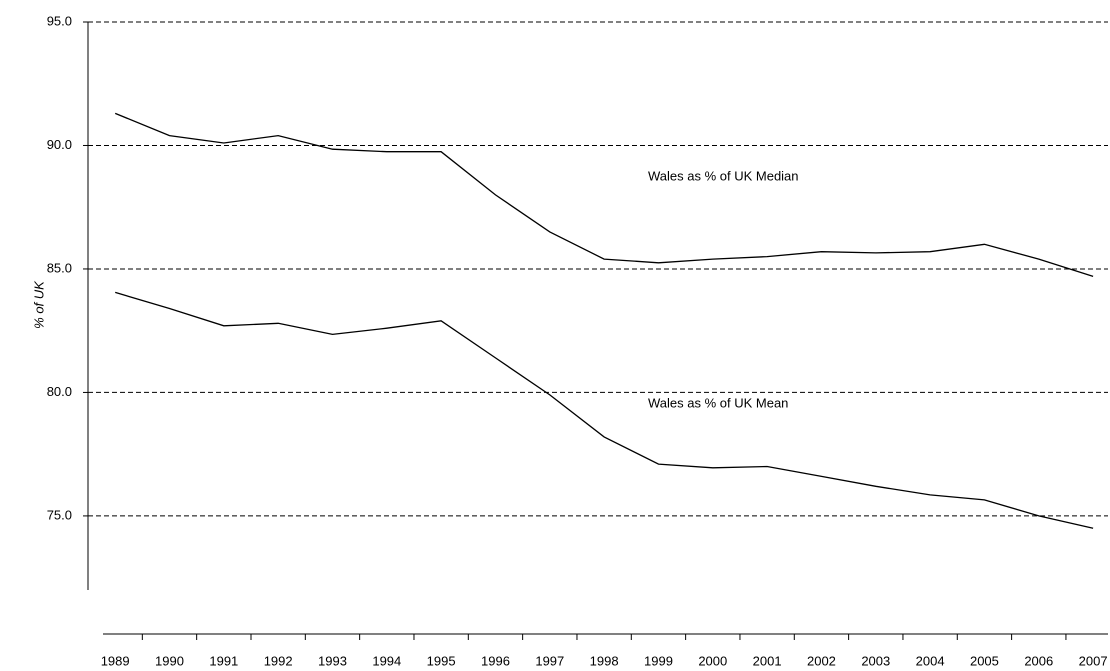  Describe the element at coordinates (723, 175) in the screenshot. I see `series-annotation: Wales as % of UK Median` at that location.